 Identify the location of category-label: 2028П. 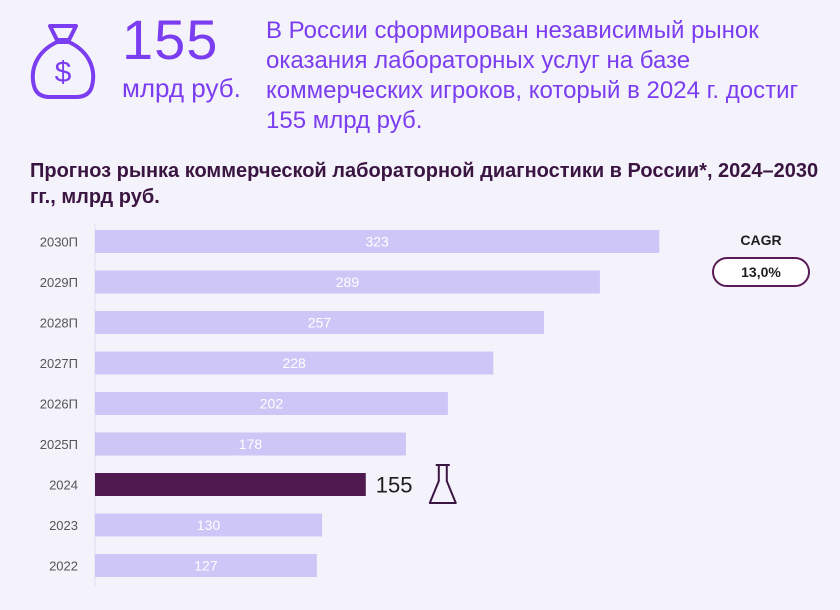
(59, 323).